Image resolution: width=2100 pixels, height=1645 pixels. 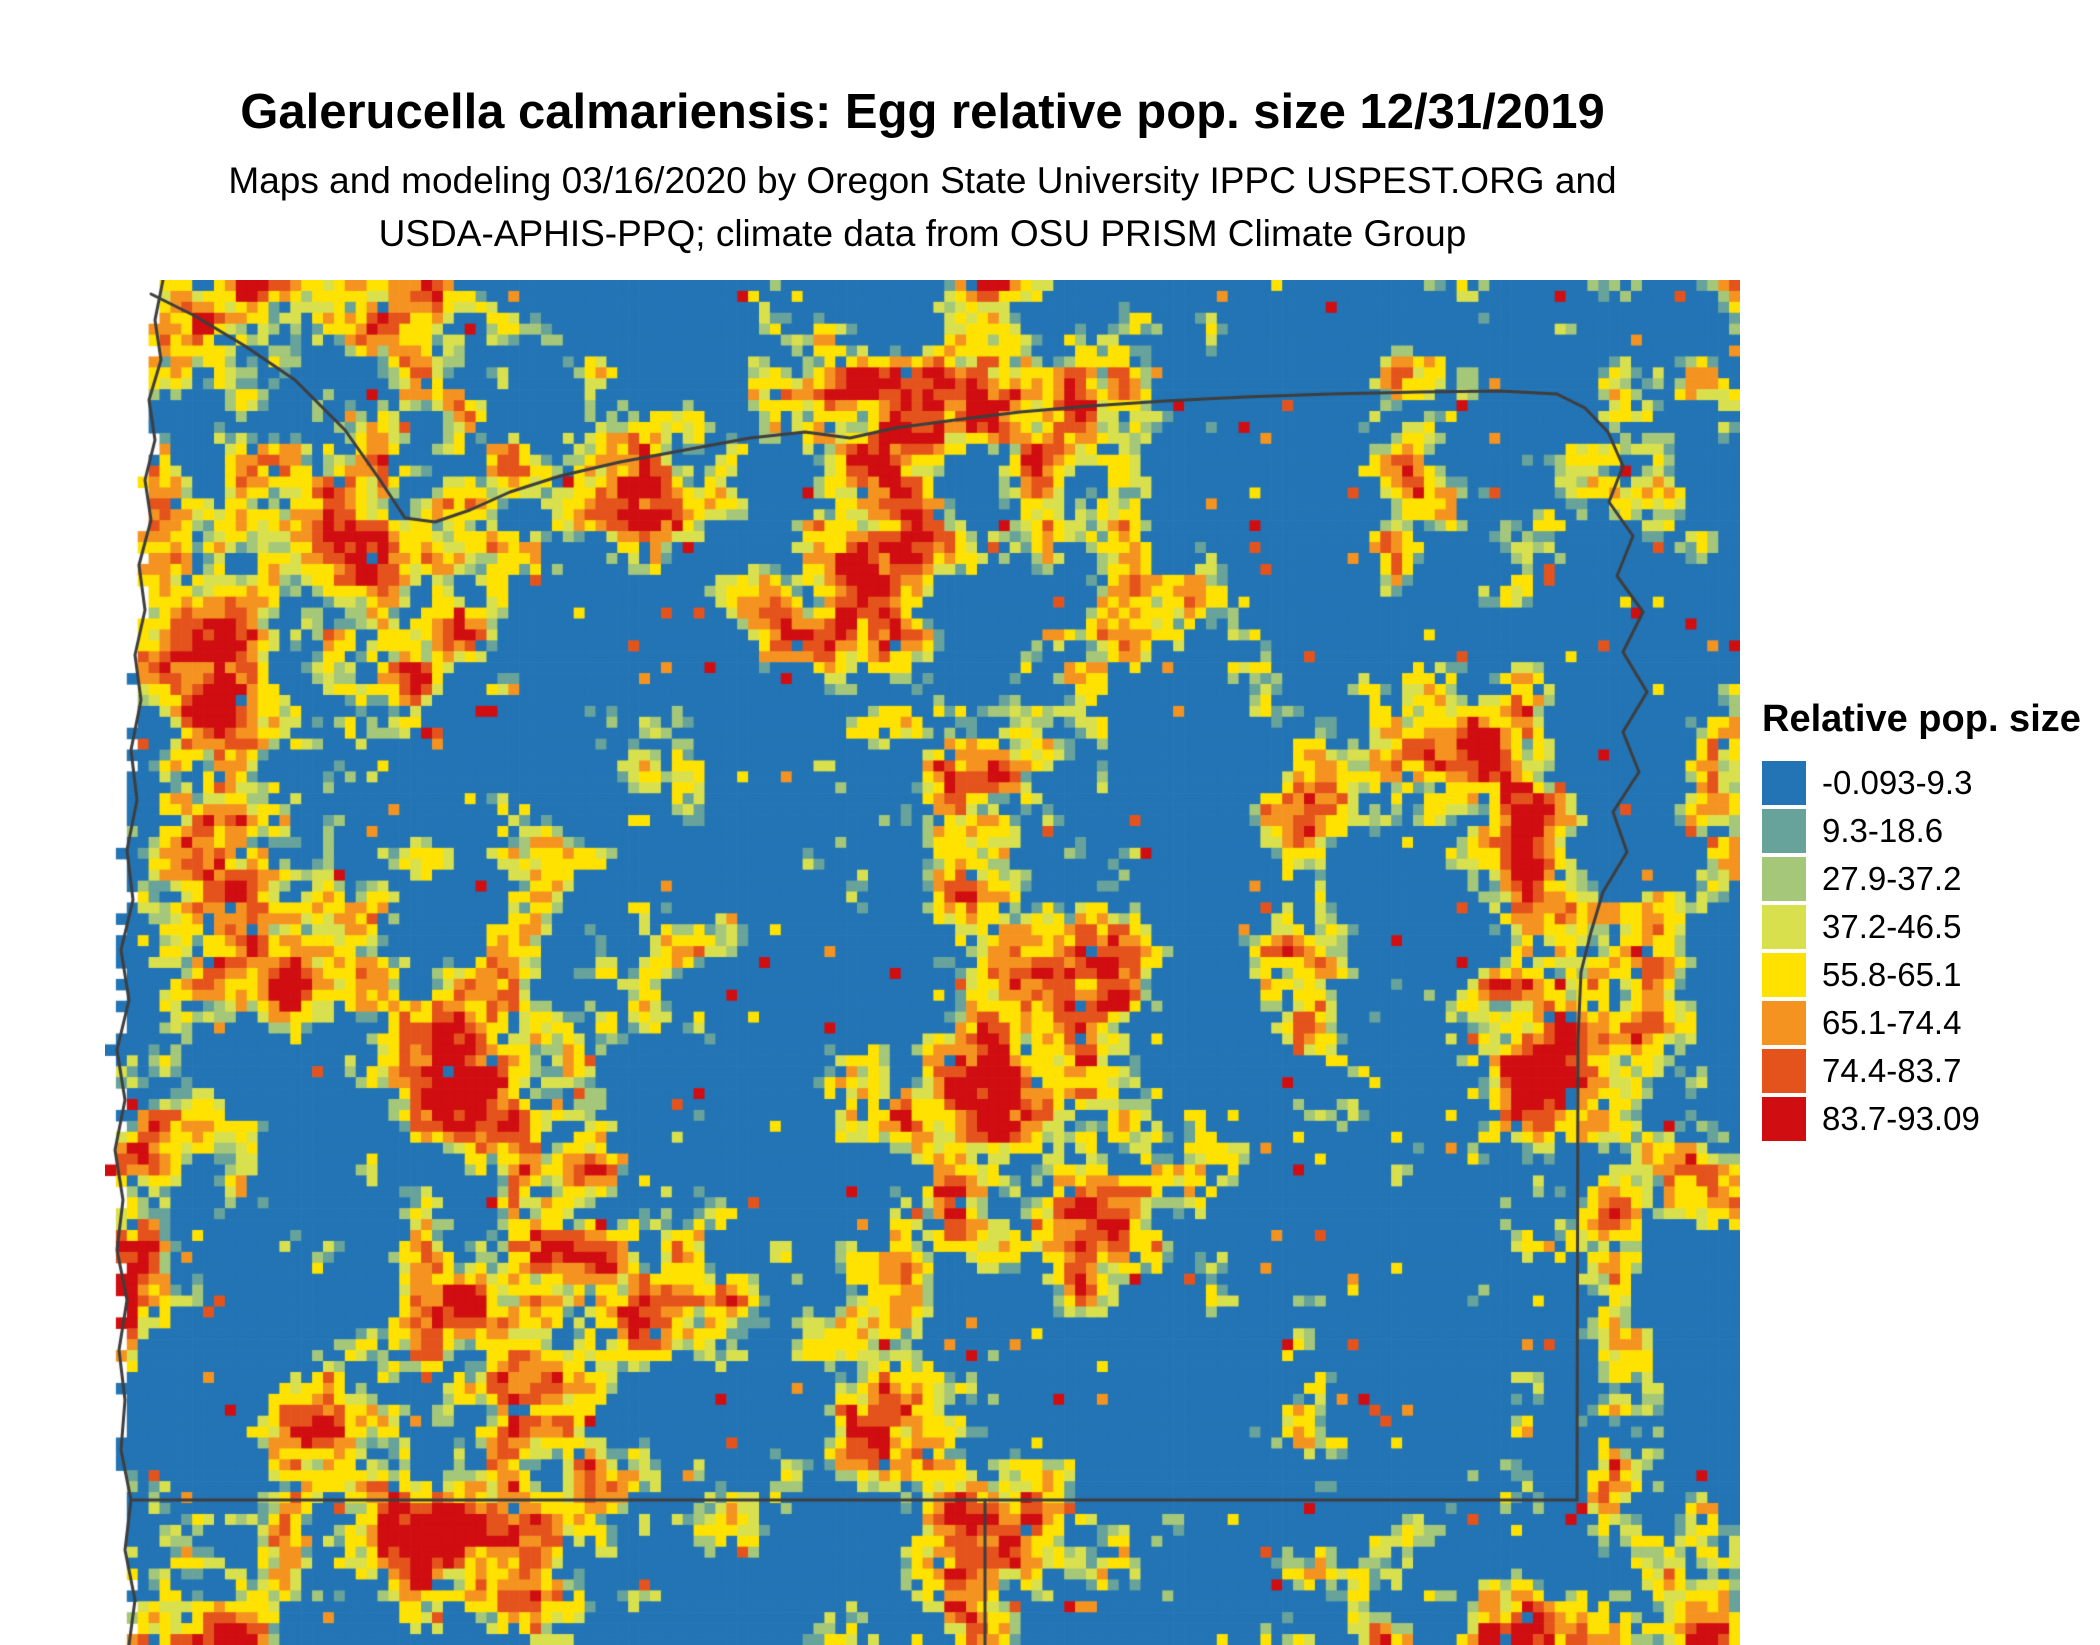 I want to click on legend-item: -0.093-9.3, so click(x=1931, y=783).